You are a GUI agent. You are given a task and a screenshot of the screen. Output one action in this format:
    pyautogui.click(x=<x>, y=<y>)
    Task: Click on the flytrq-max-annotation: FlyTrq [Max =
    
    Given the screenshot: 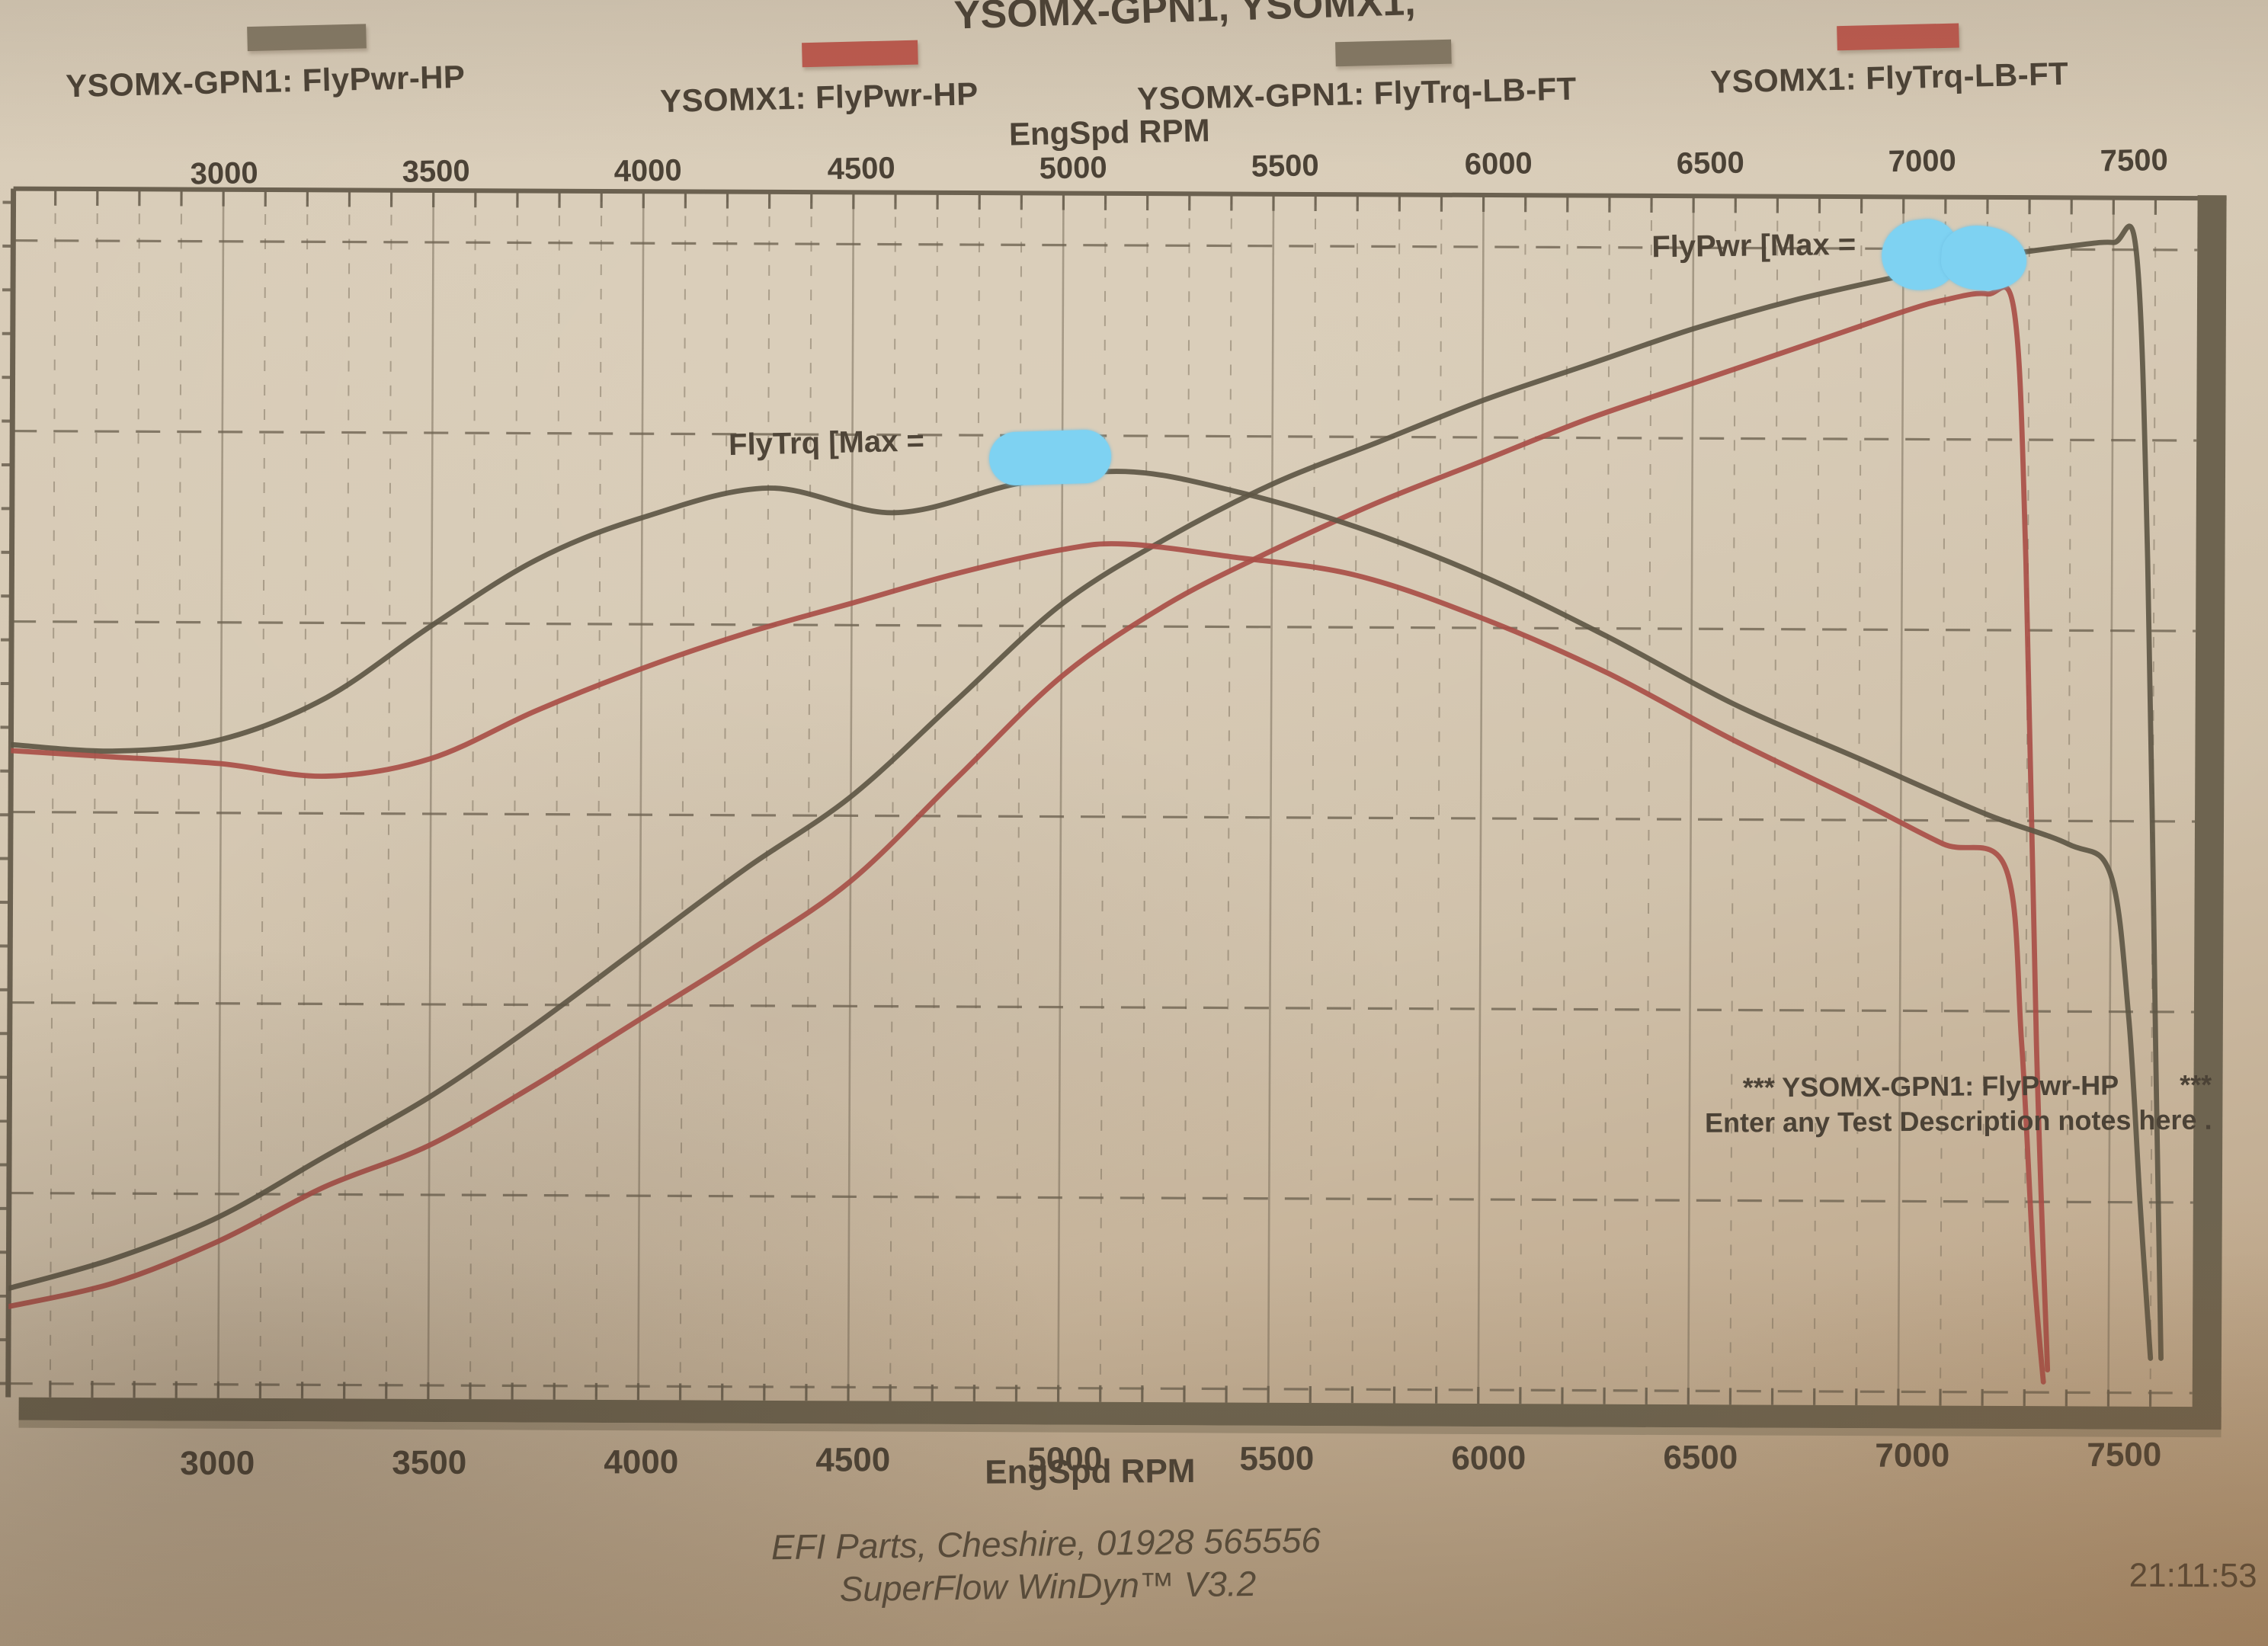 What is the action you would take?
    pyautogui.click(x=826, y=444)
    